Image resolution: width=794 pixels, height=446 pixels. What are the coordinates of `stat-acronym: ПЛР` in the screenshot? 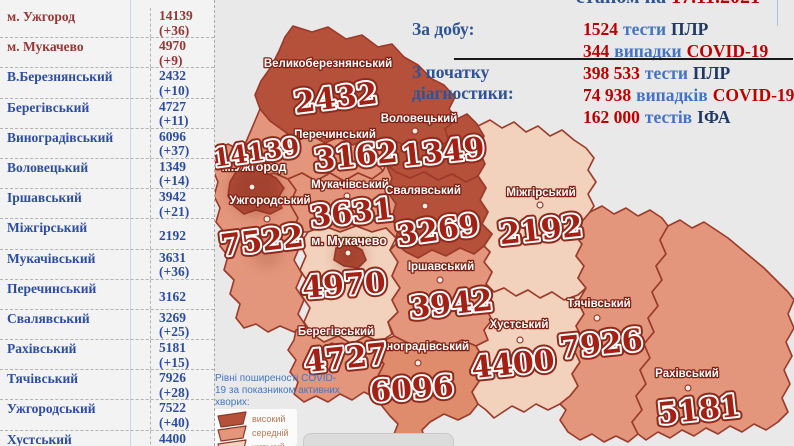 It's located at (711, 73).